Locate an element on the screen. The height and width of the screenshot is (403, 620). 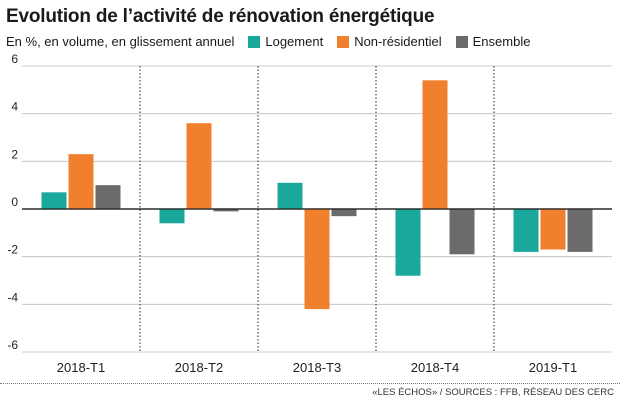
legend-item-ensemble: Ensemble is located at coordinates (493, 41).